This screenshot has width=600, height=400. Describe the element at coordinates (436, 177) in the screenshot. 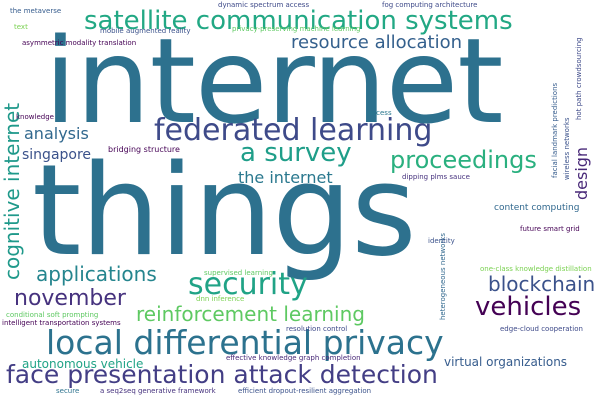

I see `word-dipping-plms-sauce: dipping plms sauce` at that location.